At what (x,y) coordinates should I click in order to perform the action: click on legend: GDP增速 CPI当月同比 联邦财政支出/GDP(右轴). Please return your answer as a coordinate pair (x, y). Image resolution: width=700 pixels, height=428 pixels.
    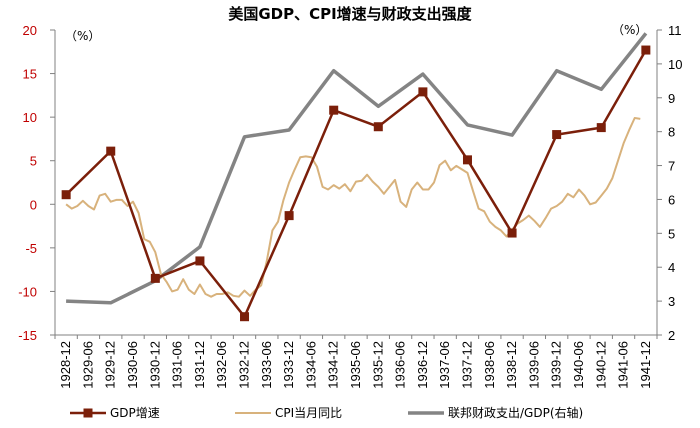
    Looking at the image, I should click on (326, 412).